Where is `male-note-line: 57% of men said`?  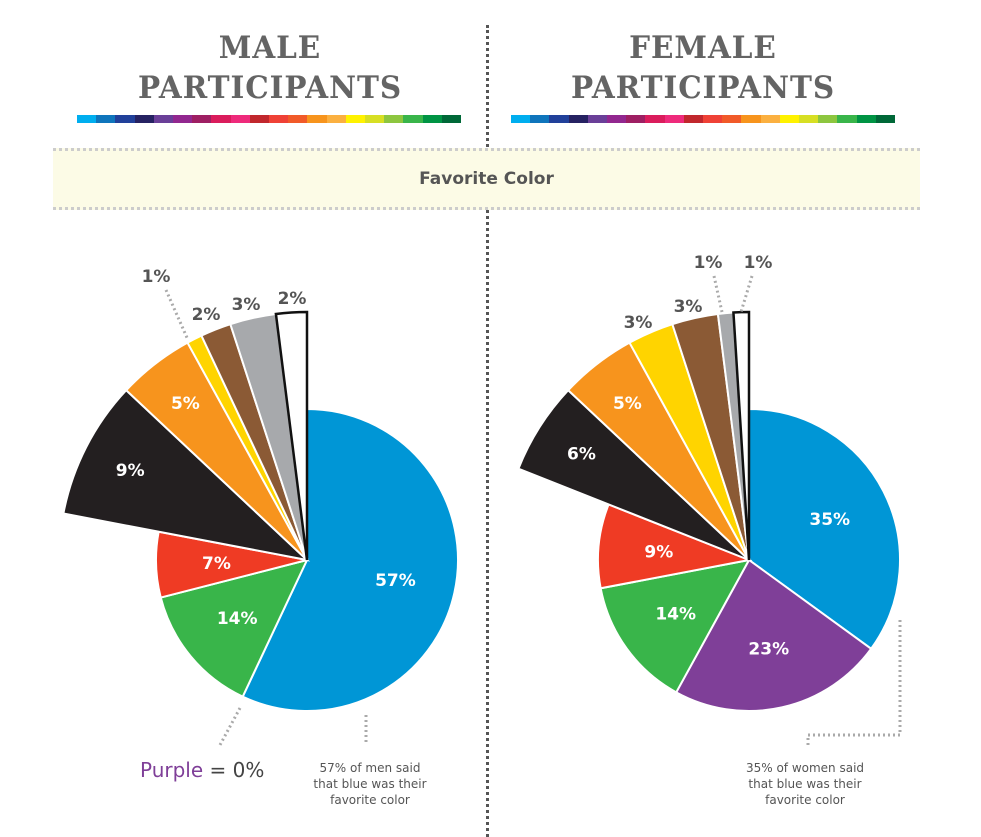
male-note-line: 57% of men said is located at coordinates (370, 768).